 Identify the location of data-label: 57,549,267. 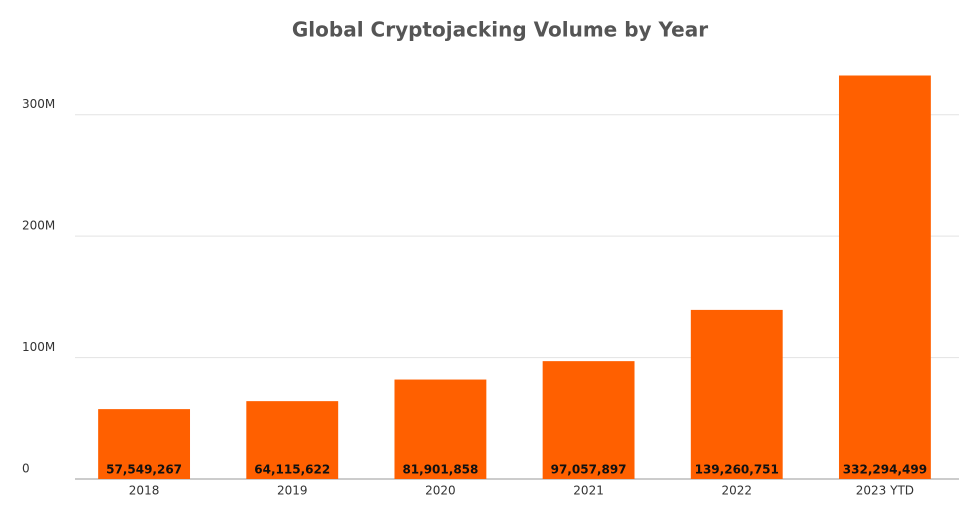
(144, 470).